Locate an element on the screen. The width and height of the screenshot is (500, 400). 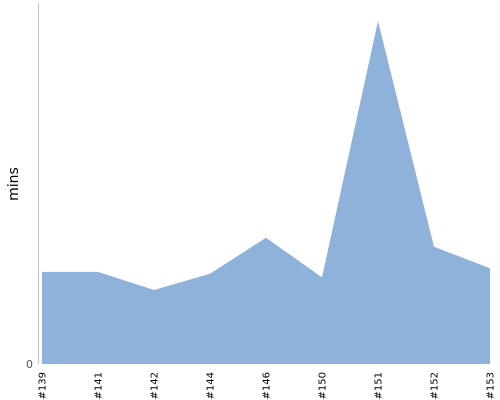
x-tick-label: #146 is located at coordinates (267, 385).